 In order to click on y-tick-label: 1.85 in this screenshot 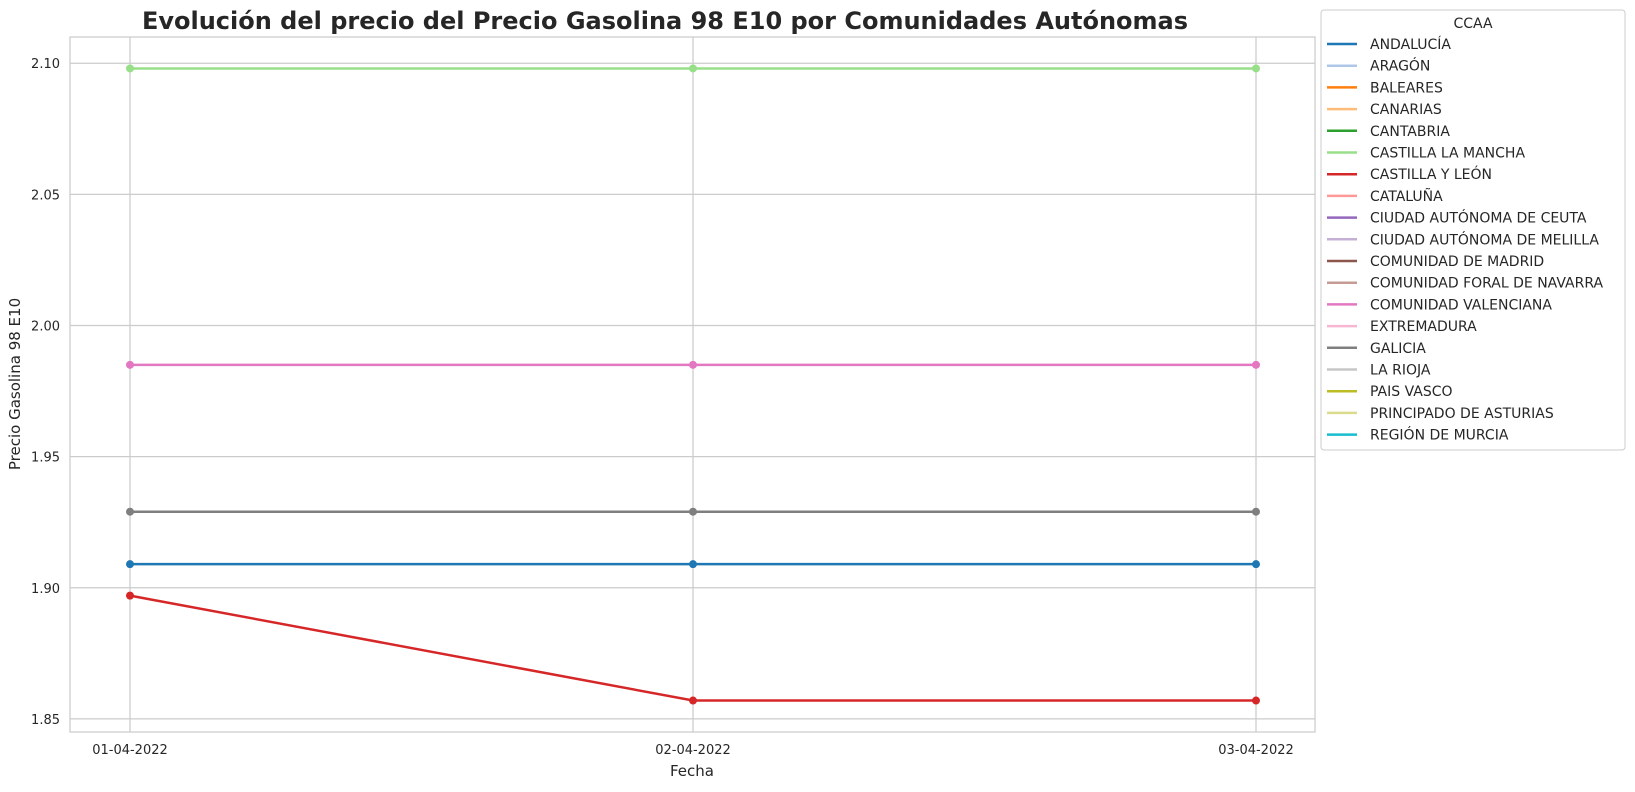, I will do `click(45, 720)`.